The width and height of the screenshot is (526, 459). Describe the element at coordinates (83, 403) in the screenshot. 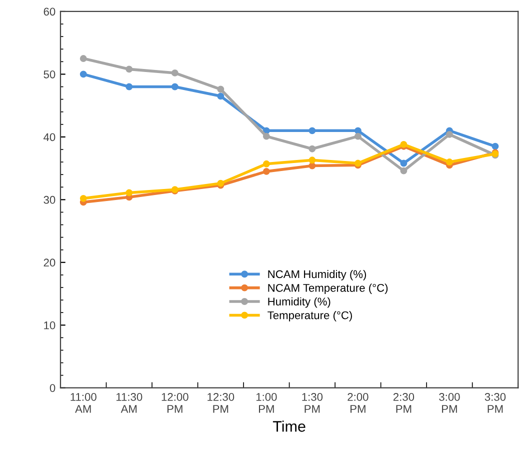

I see `x-tick-label: 11:00 AM` at that location.